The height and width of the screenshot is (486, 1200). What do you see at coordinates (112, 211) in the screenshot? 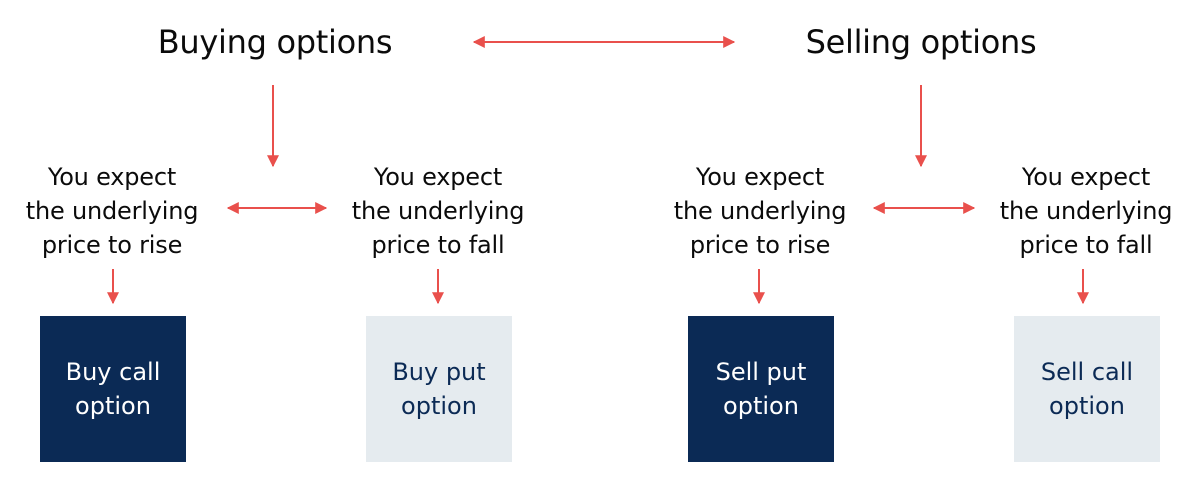
I see `condition-buy-rise: You expect the underlying price to rise` at bounding box center [112, 211].